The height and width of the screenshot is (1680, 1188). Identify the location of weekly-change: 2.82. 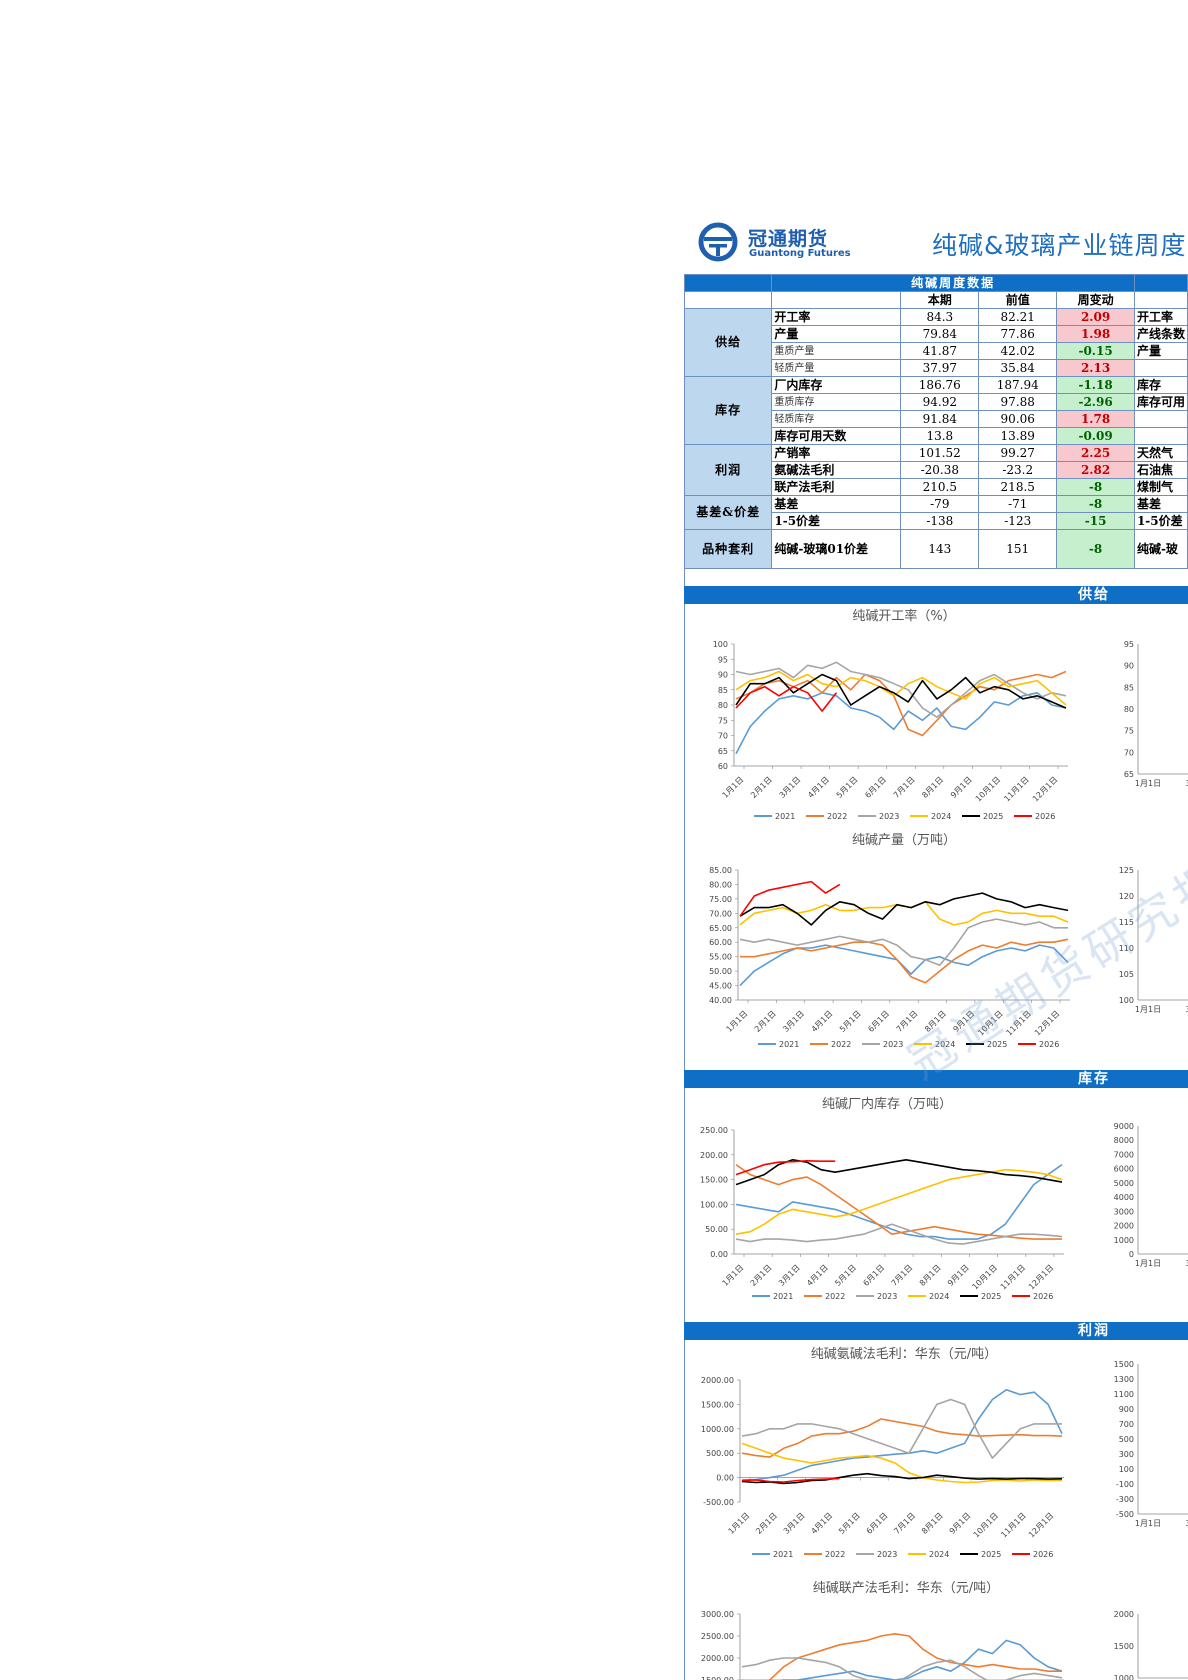
(1095, 470).